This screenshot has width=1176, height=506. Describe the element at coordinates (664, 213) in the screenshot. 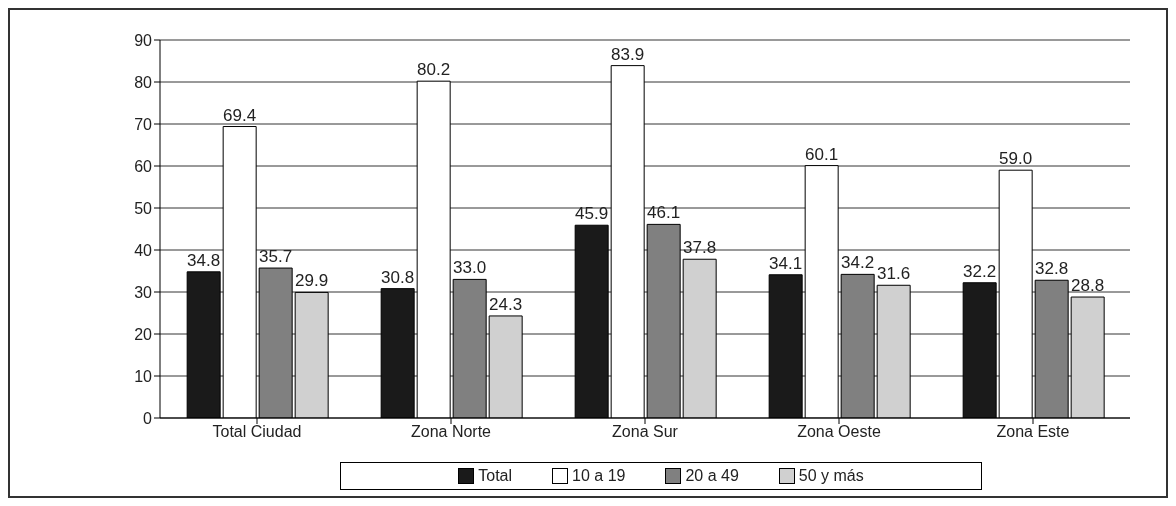

I see `data-label: 46.1` at that location.